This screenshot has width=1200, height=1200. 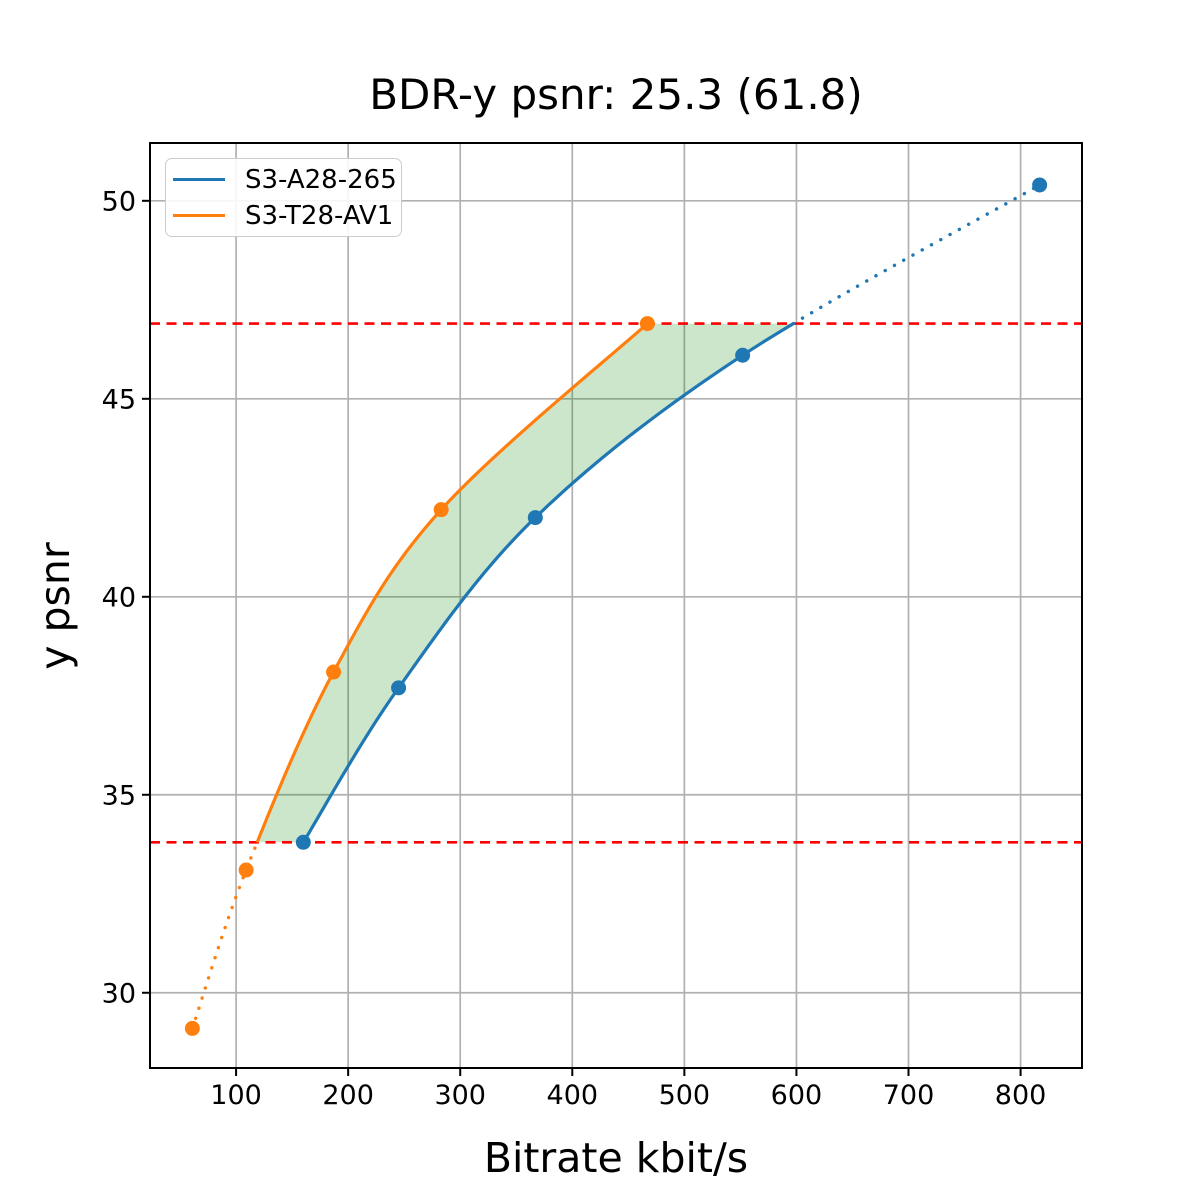 I want to click on y-tick-label: 40, so click(x=119, y=597).